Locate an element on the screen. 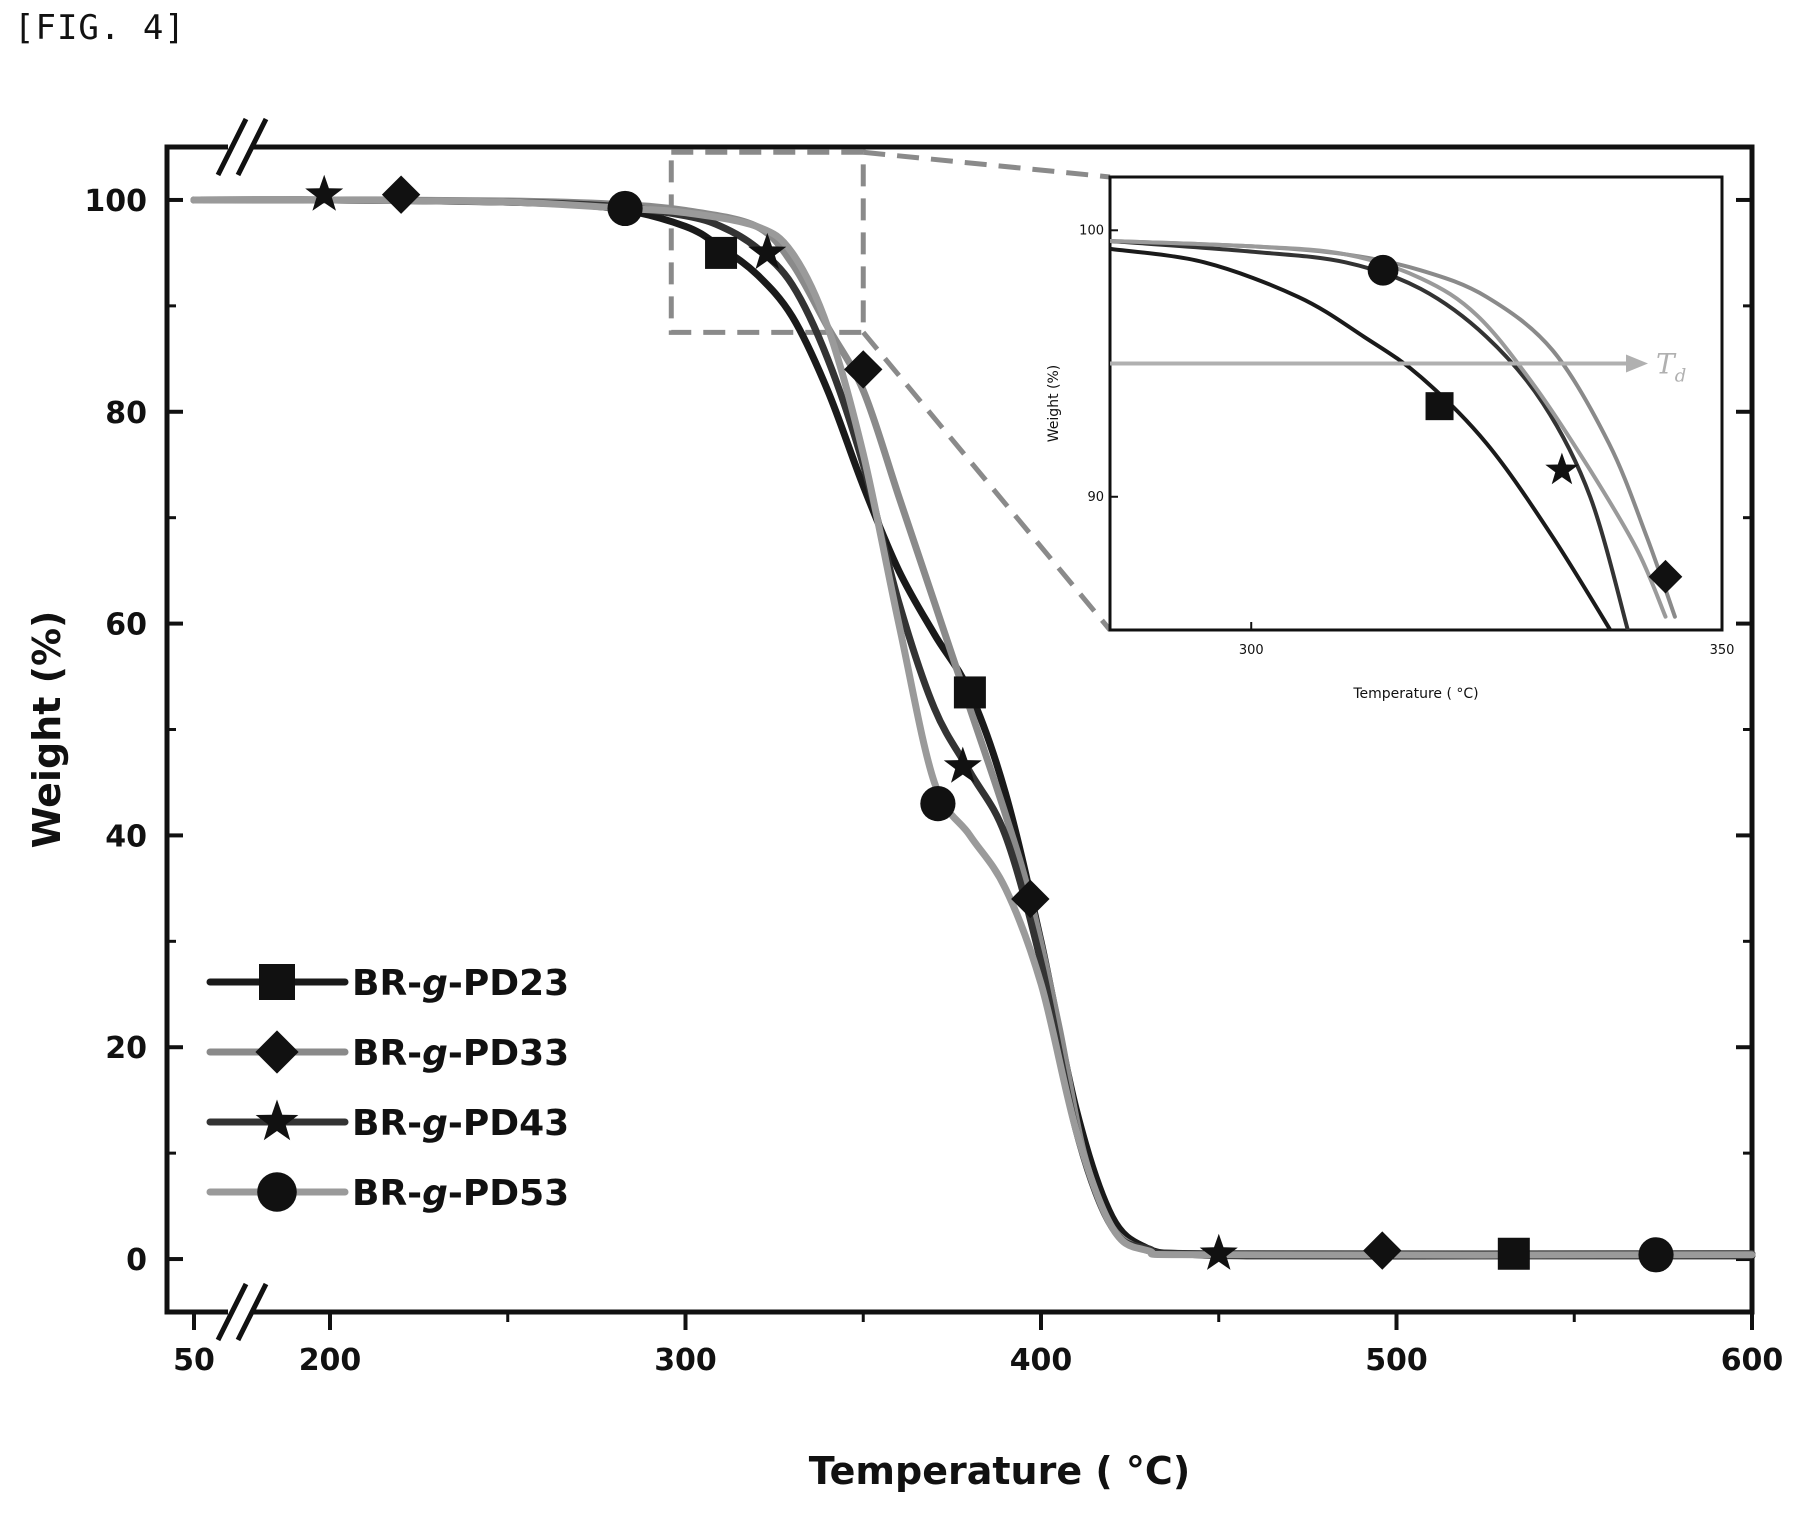 The height and width of the screenshot is (1516, 1795). legend-label-suffix: -PD53 is located at coordinates (508, 1193).